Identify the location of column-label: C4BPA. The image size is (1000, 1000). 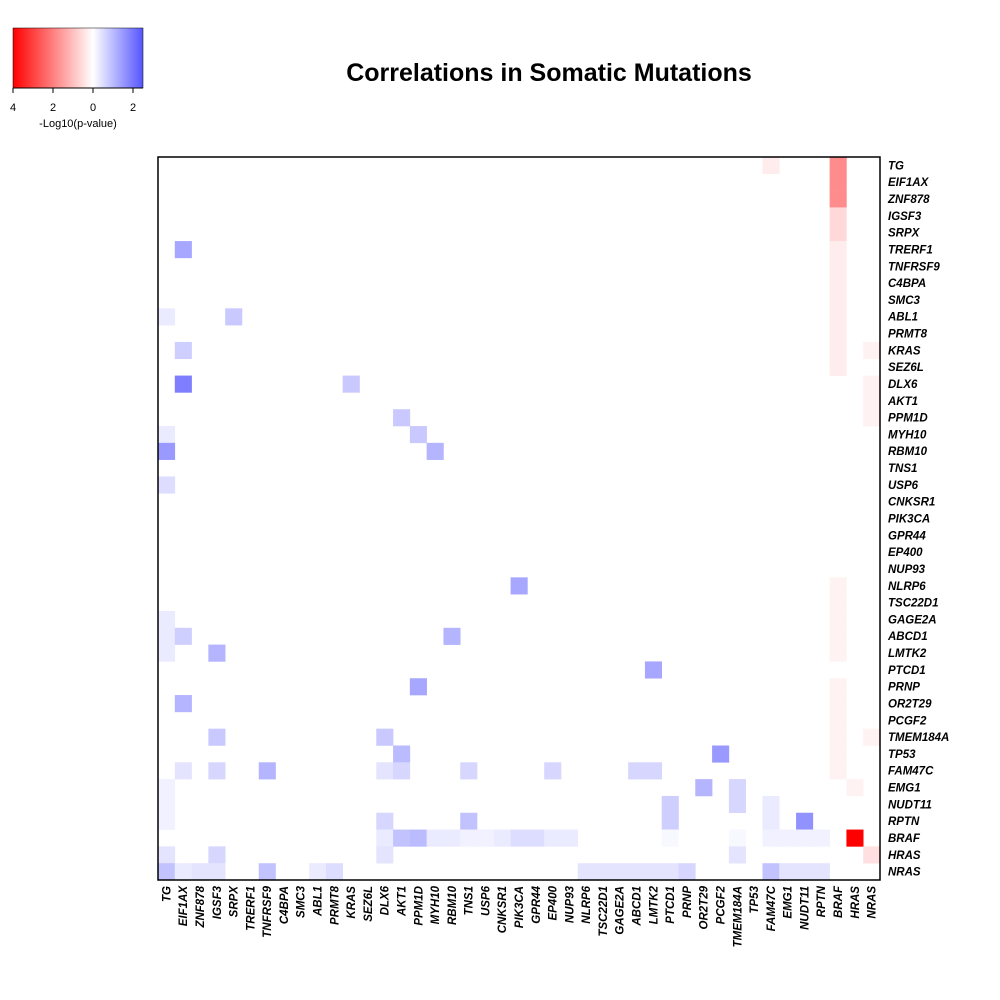
(285, 905).